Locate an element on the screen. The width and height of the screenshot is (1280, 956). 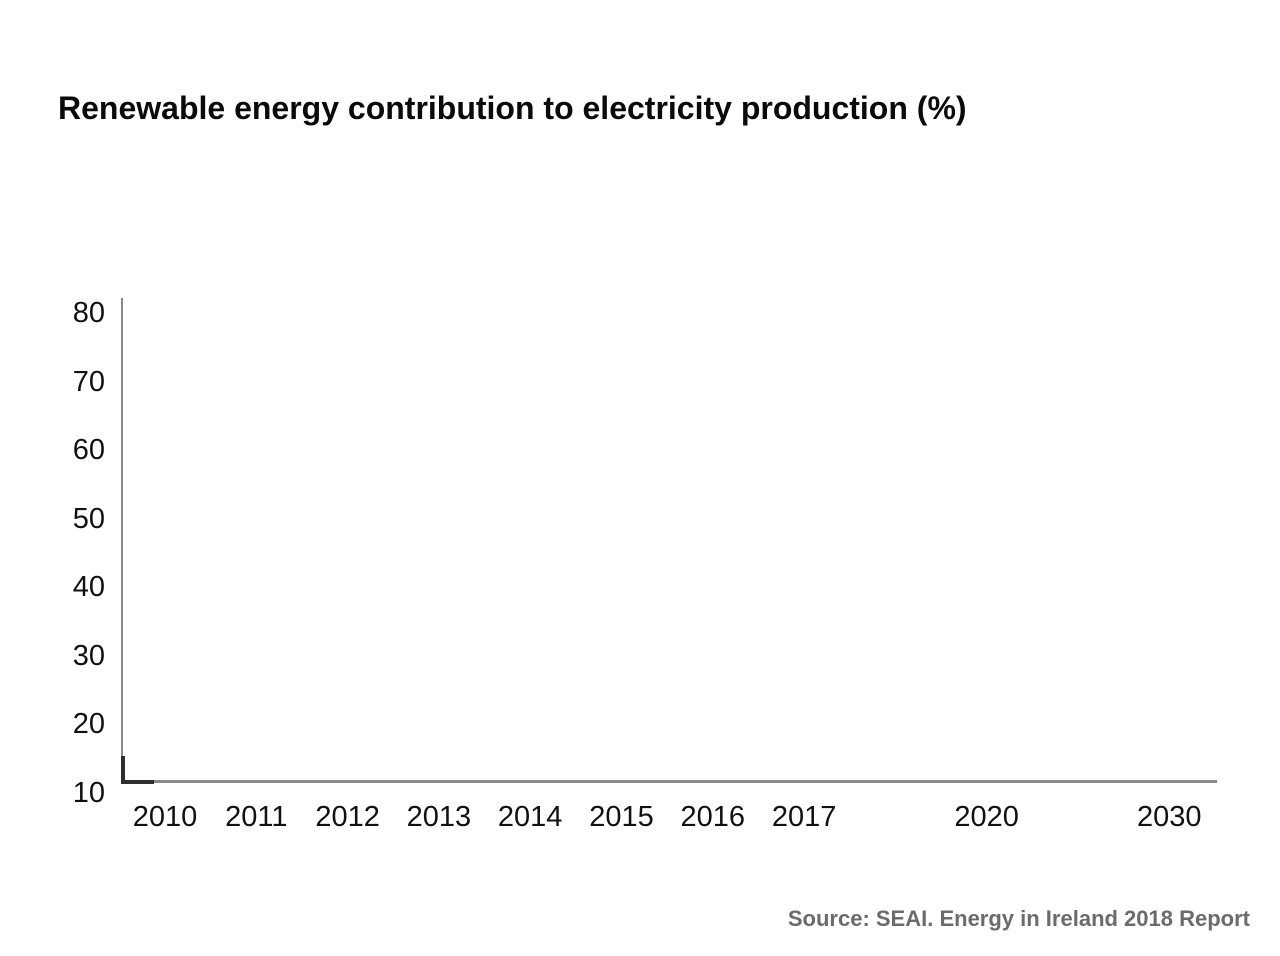
x-tick-label: 2014 is located at coordinates (530, 817).